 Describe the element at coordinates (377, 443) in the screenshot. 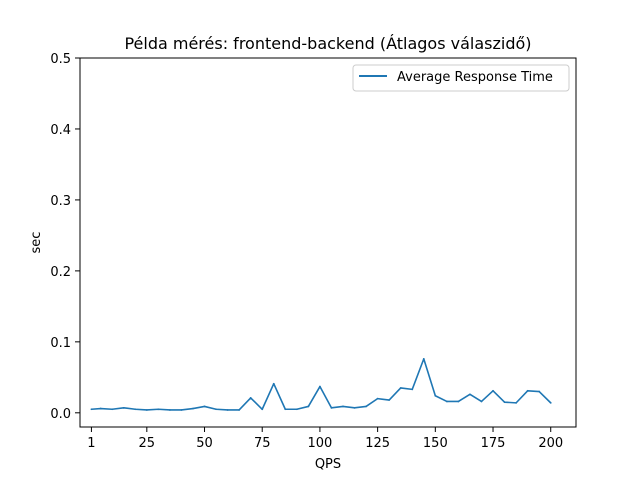

I see `x-tick-label: 125` at that location.